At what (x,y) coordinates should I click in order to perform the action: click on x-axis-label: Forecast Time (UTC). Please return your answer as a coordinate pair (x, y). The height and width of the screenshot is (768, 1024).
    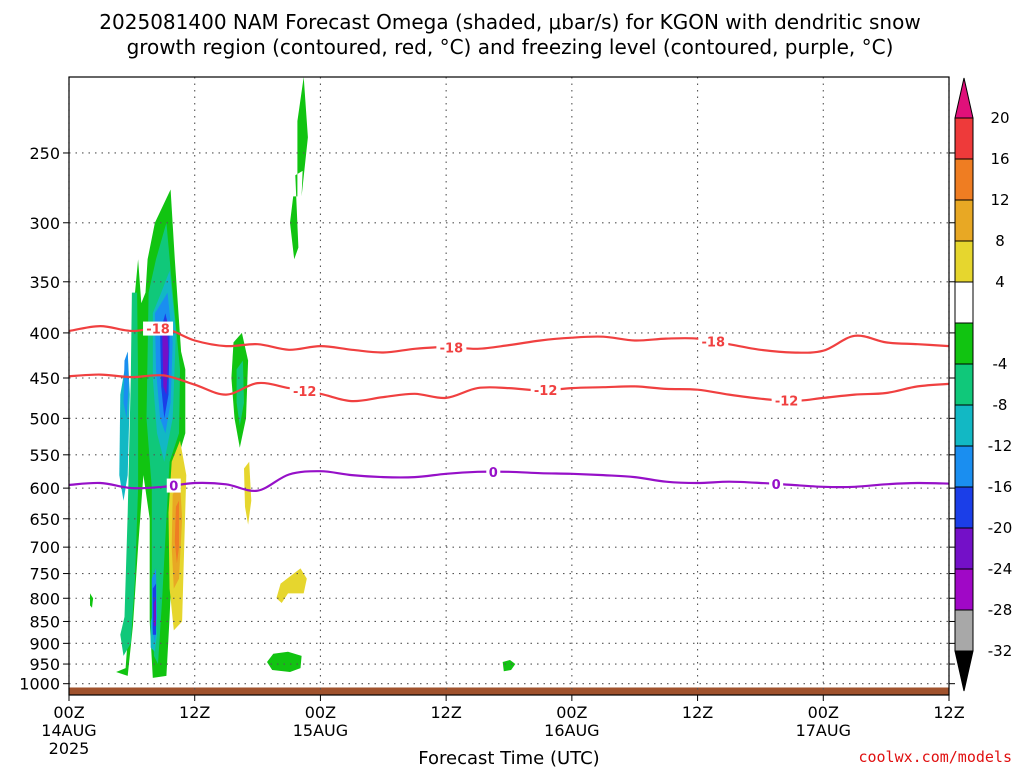
    Looking at the image, I should click on (508, 758).